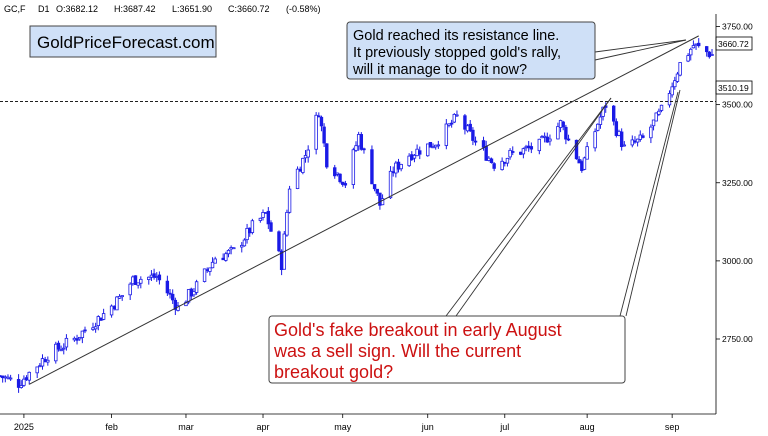  What do you see at coordinates (456, 36) in the screenshot?
I see `resistance-annotation-line-1: Gold reached its resistance line.` at bounding box center [456, 36].